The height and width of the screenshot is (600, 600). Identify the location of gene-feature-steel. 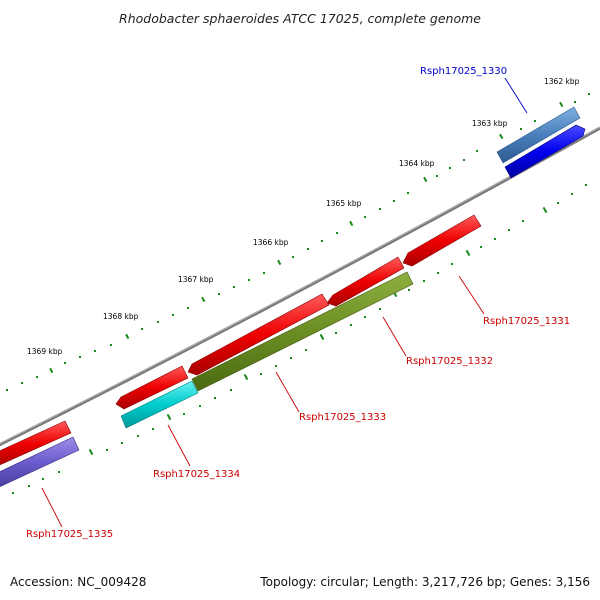
(538, 135).